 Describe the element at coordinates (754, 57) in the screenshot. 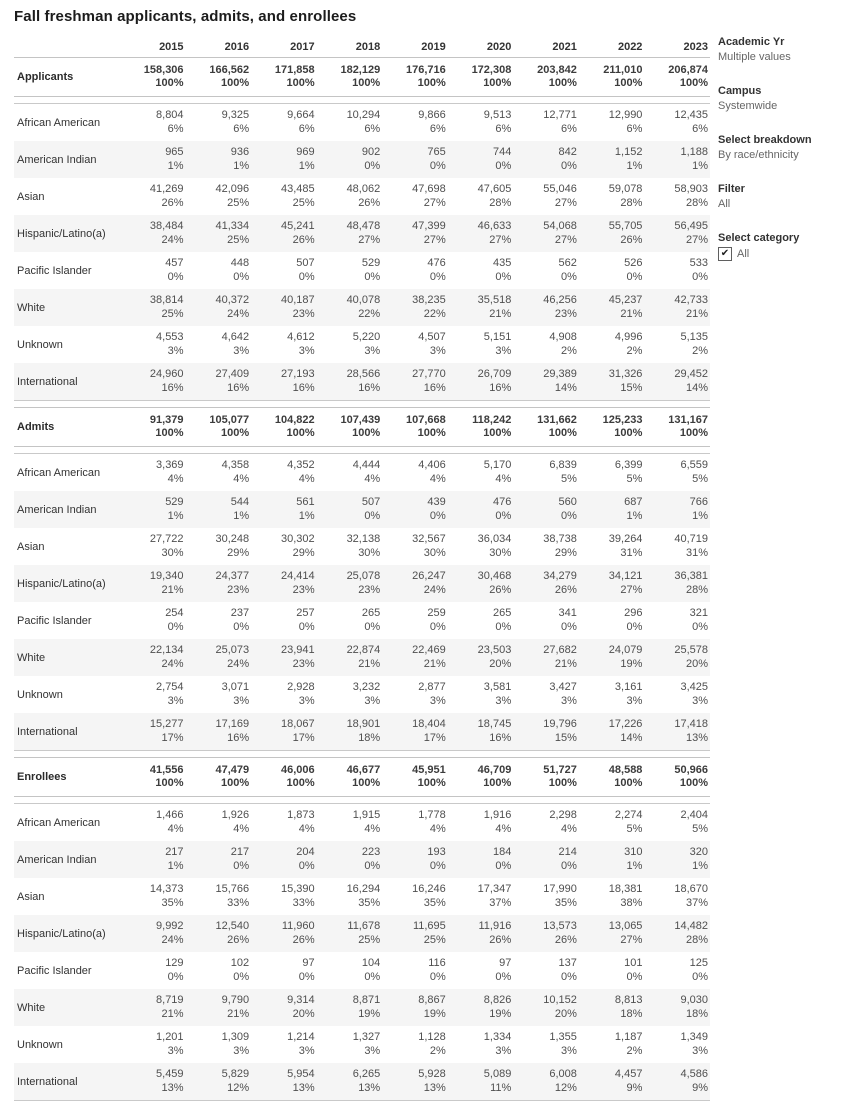

I see `filter-value-dropdown: Multiple values` at that location.